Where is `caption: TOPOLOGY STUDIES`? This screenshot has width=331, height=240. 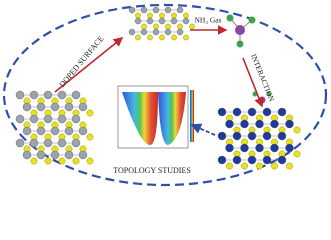
caption: TOPOLOGY STUDIES is located at coordinates (152, 170).